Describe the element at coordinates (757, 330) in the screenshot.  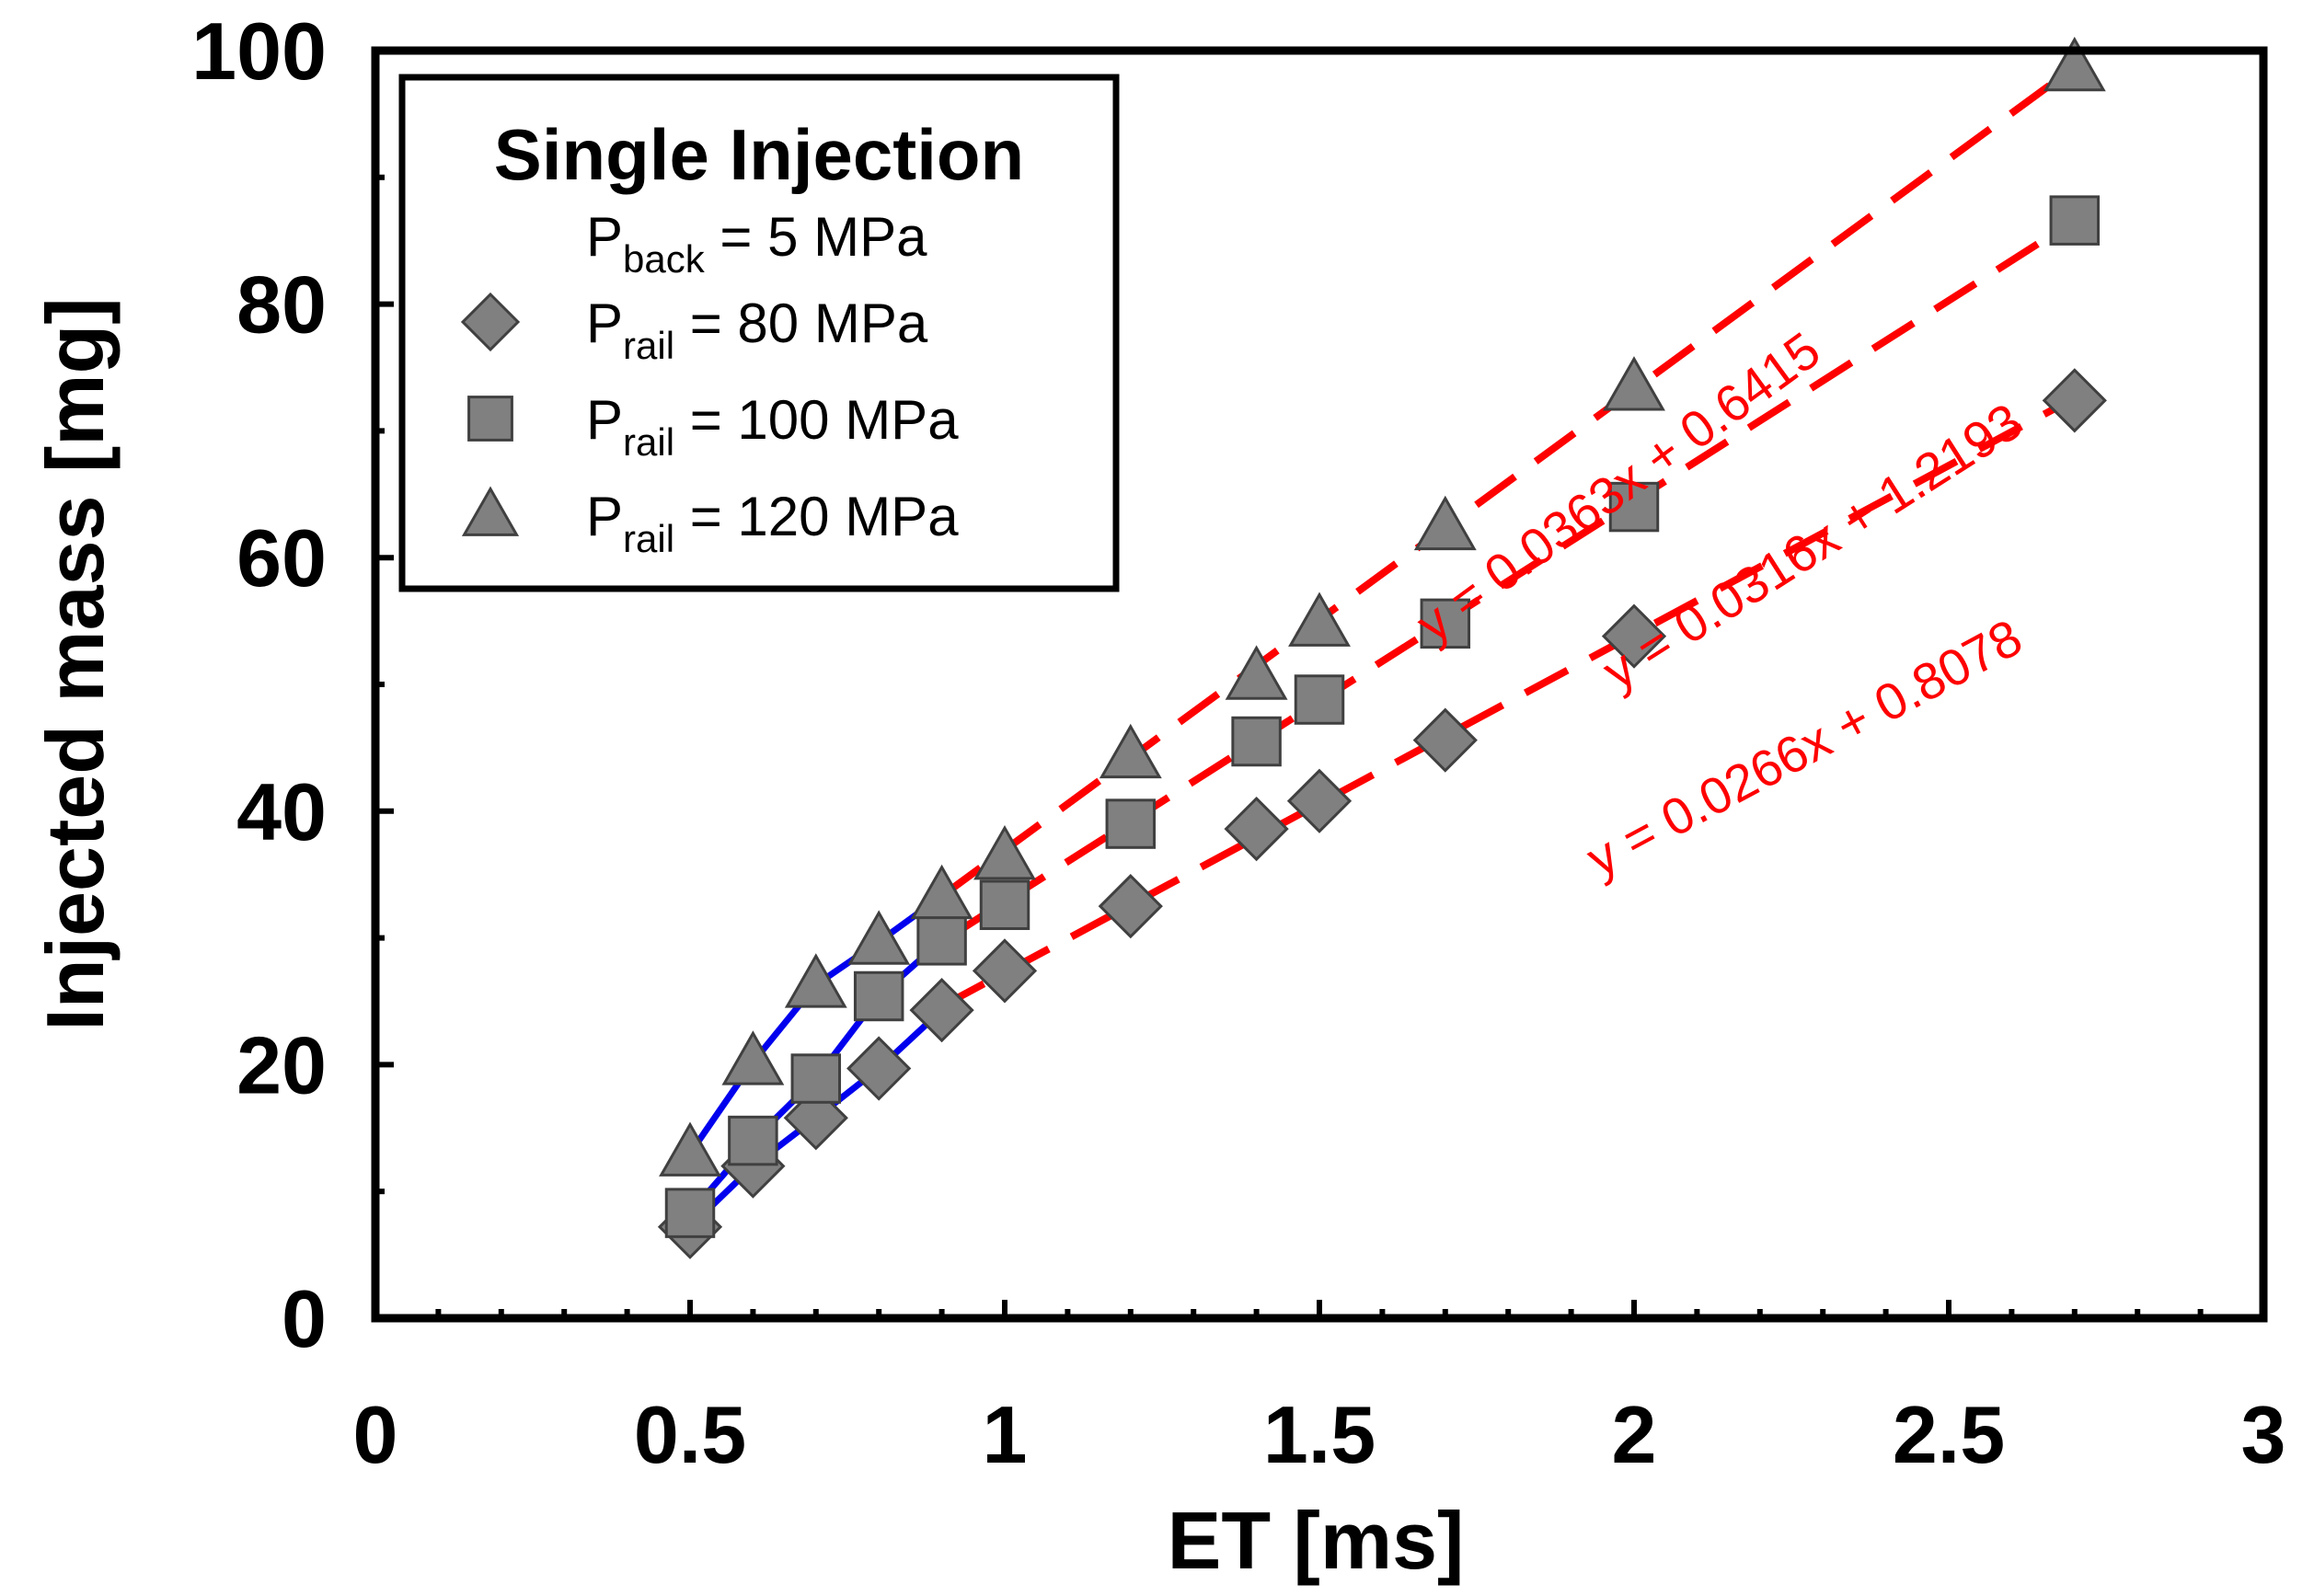
I see `legend-entry-label: Prail = 80 MPa` at that location.